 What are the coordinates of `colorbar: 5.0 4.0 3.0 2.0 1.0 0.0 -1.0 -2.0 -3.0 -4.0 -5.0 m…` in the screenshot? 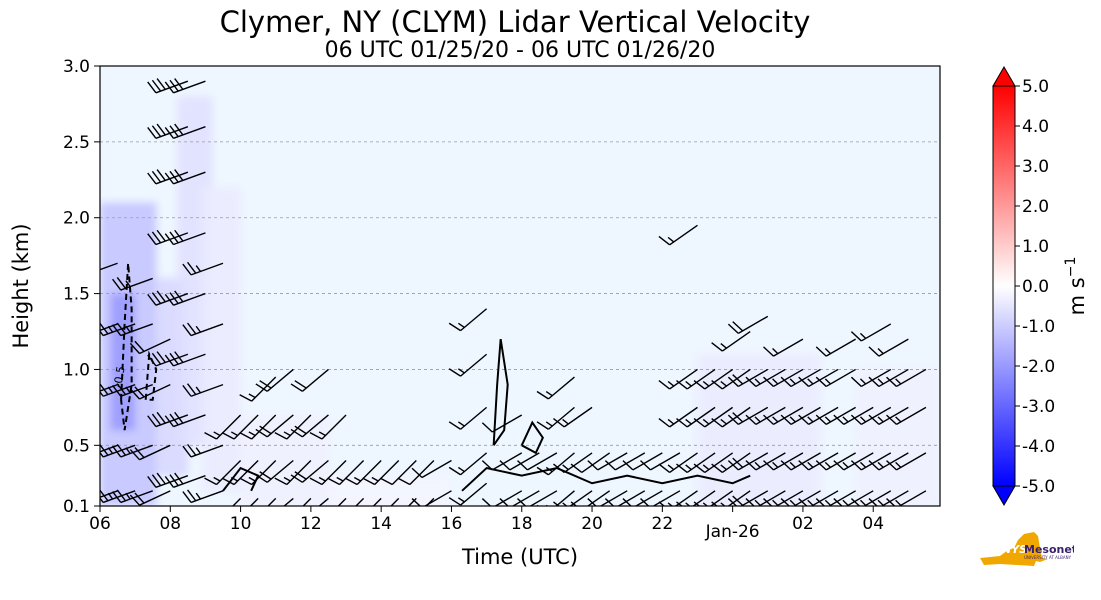 It's located at (1040, 286).